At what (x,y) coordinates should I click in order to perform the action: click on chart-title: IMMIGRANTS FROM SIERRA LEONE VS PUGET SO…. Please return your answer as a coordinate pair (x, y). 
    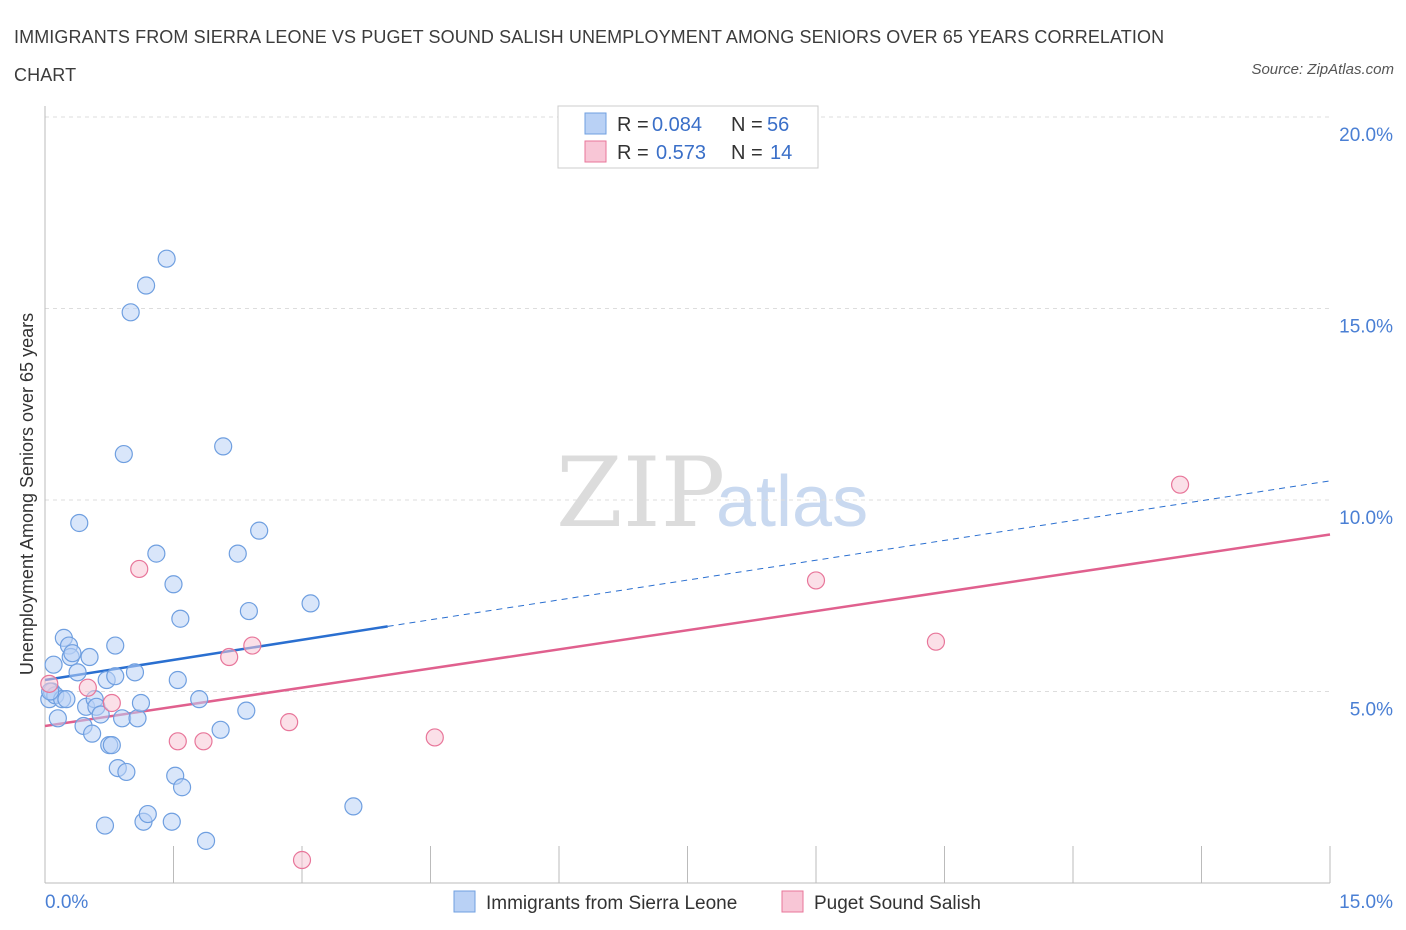
    Looking at the image, I should click on (589, 56).